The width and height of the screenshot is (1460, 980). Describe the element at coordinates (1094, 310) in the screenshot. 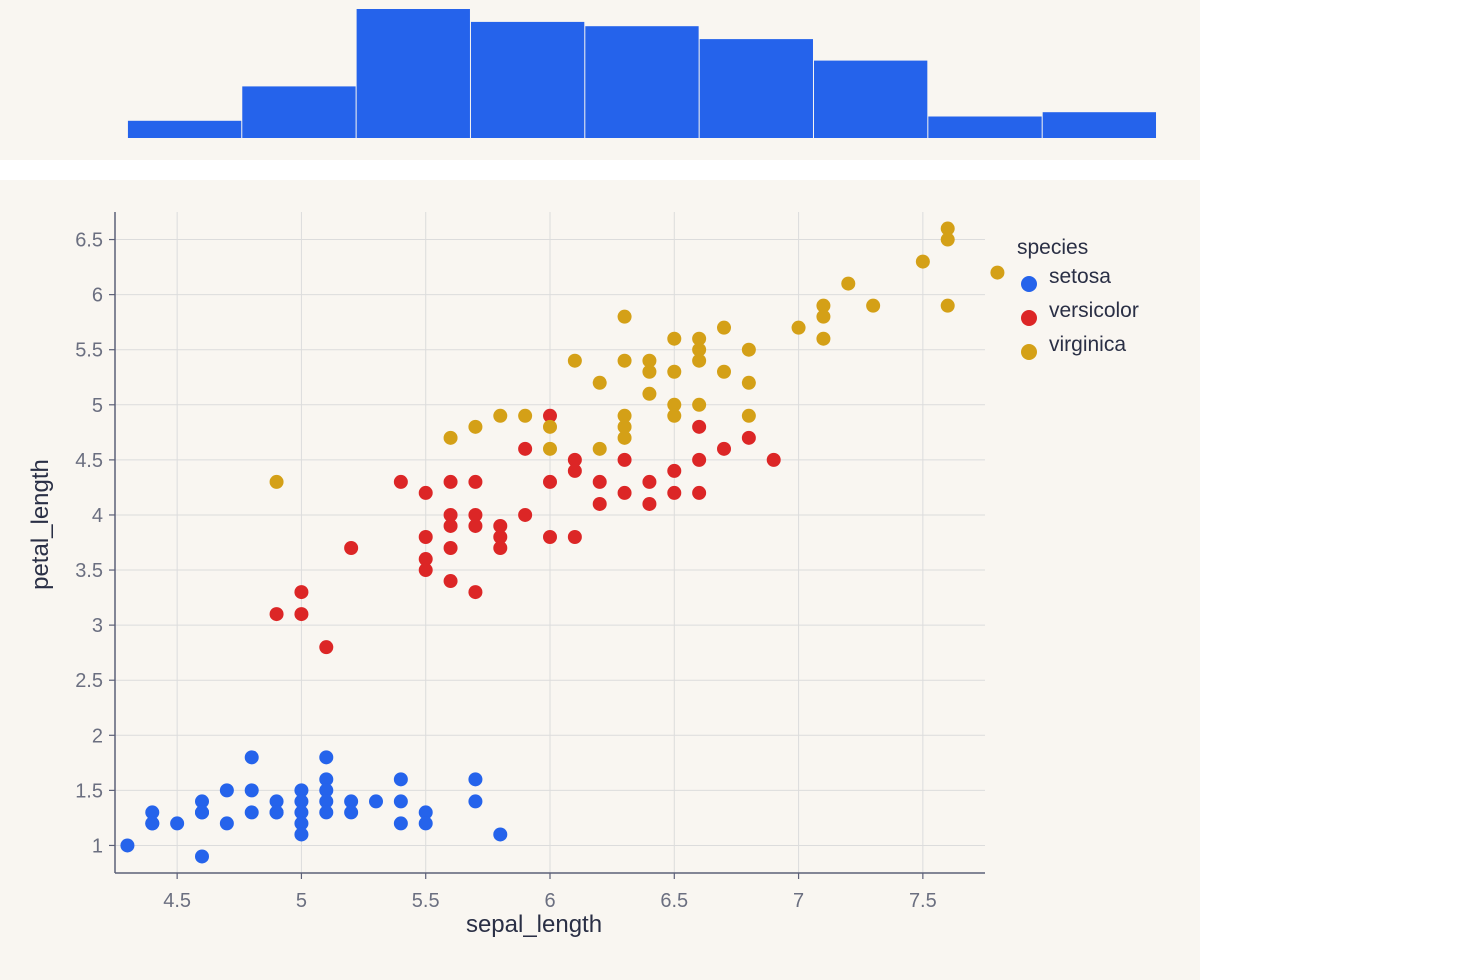

I see `legend-label-versicolor: versicolor` at that location.